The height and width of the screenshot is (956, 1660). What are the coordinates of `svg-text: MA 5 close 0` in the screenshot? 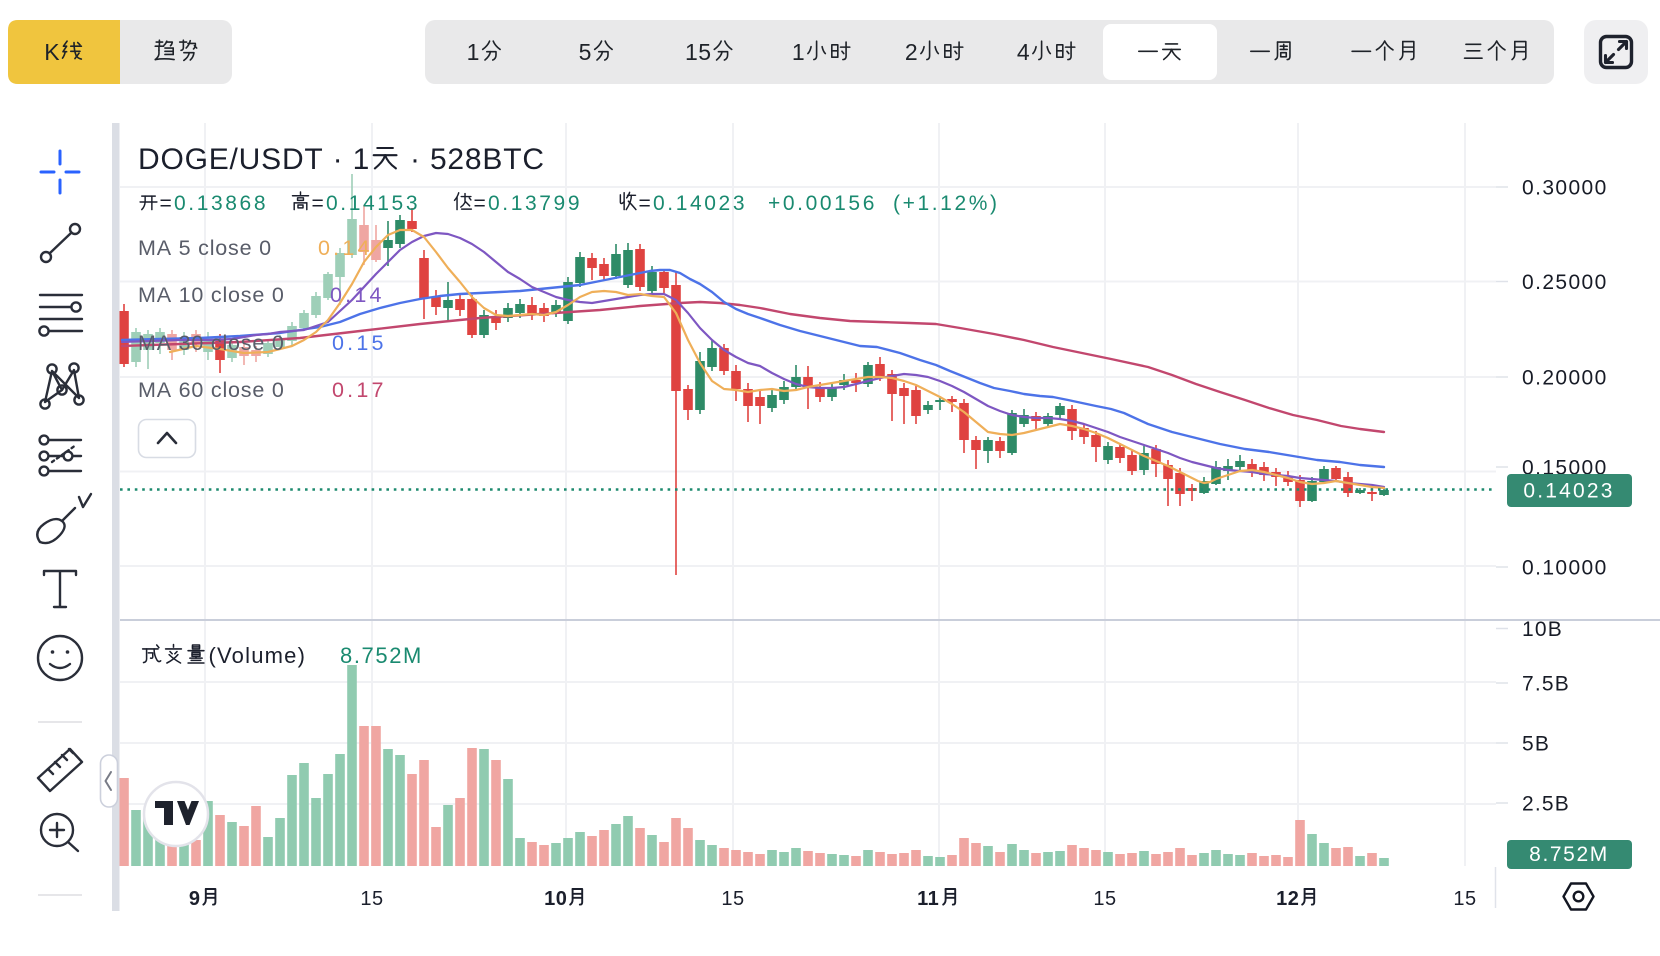 It's located at (205, 248).